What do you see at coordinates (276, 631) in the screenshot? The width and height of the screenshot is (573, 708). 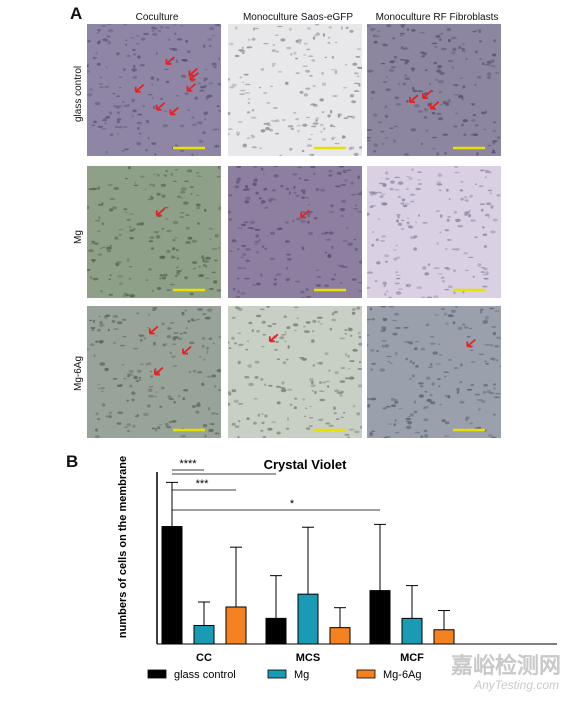 I see `bar-mcs-glass-control` at bounding box center [276, 631].